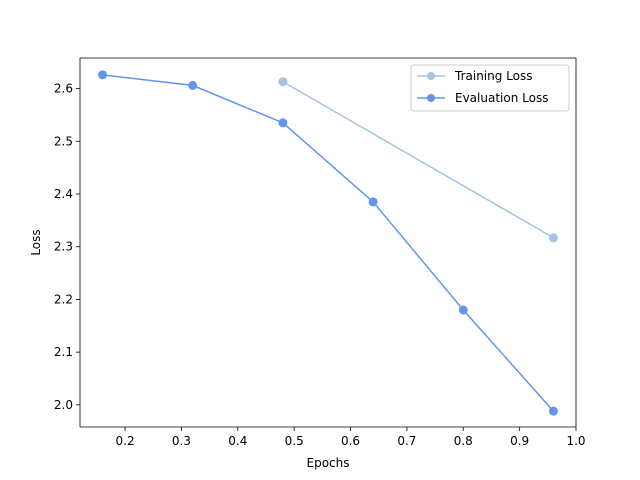 The width and height of the screenshot is (640, 480). I want to click on x-tick-label: 1.0, so click(575, 441).